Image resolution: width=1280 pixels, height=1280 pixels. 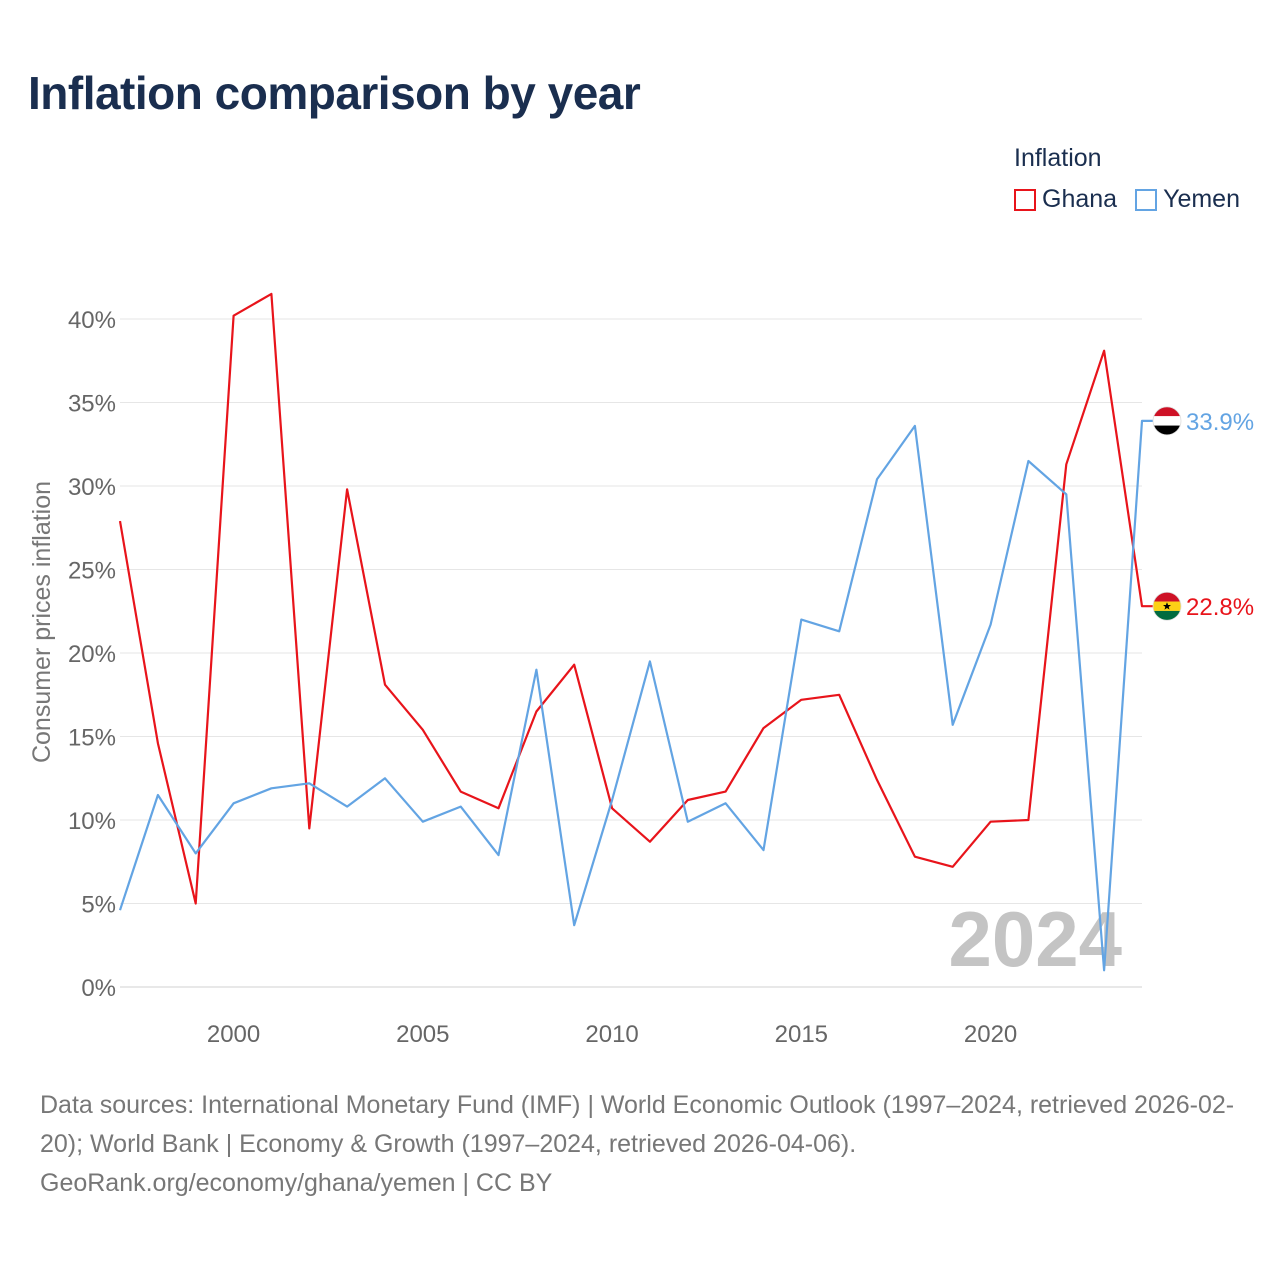 What do you see at coordinates (1035, 939) in the screenshot?
I see `year-watermark: 2024` at bounding box center [1035, 939].